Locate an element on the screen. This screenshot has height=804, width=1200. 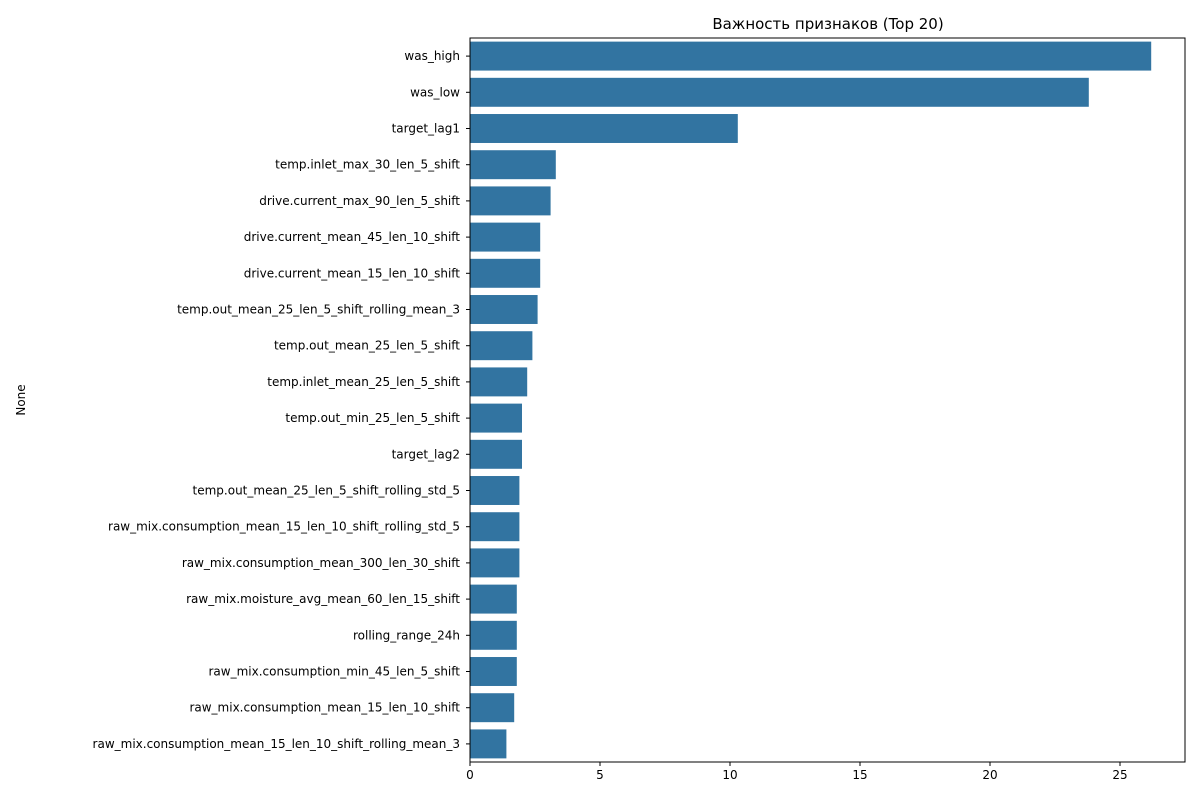
y-tick-label: rolling_range_24h is located at coordinates (406, 635).